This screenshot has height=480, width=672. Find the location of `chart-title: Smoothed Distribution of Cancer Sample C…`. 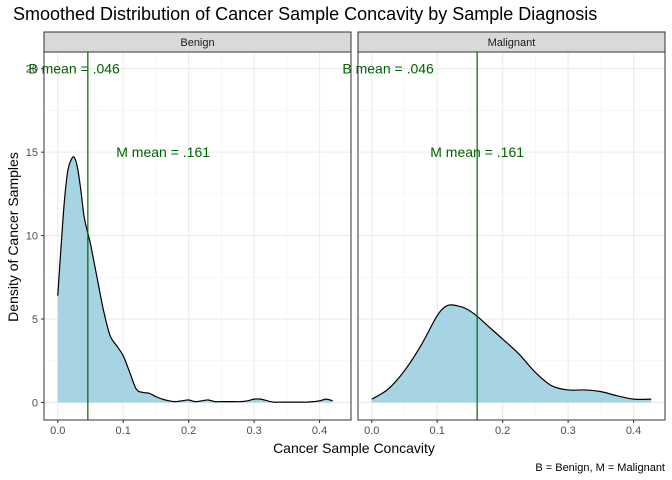

chart-title: Smoothed Distribution of Cancer Sample C… is located at coordinates (305, 14).